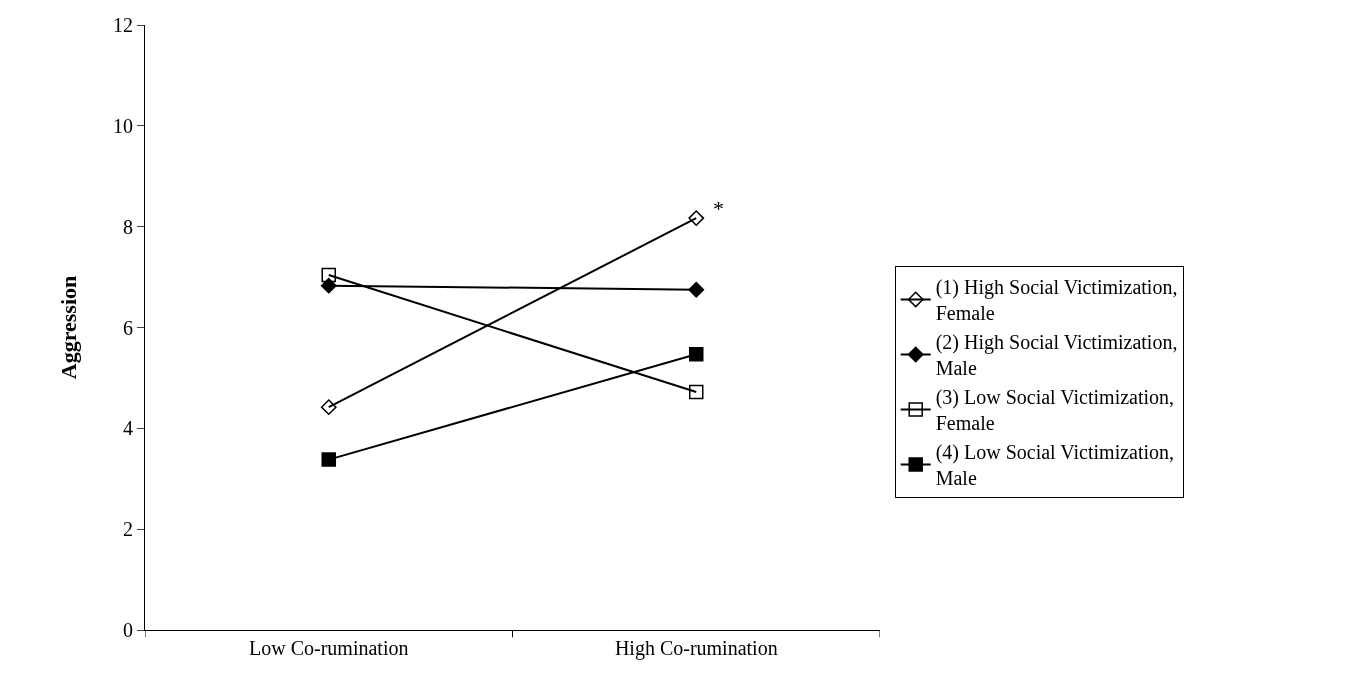  What do you see at coordinates (696, 648) in the screenshot?
I see `x-tick-label: High Co-rumination` at bounding box center [696, 648].